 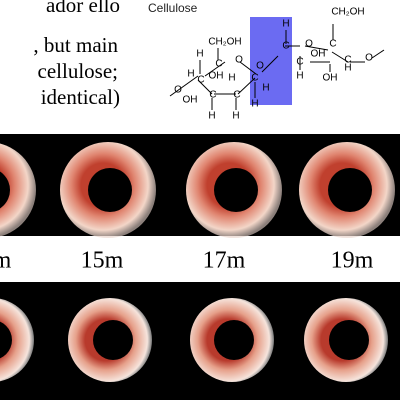 I want to click on molecule-title: Cellulose, so click(x=173, y=8).